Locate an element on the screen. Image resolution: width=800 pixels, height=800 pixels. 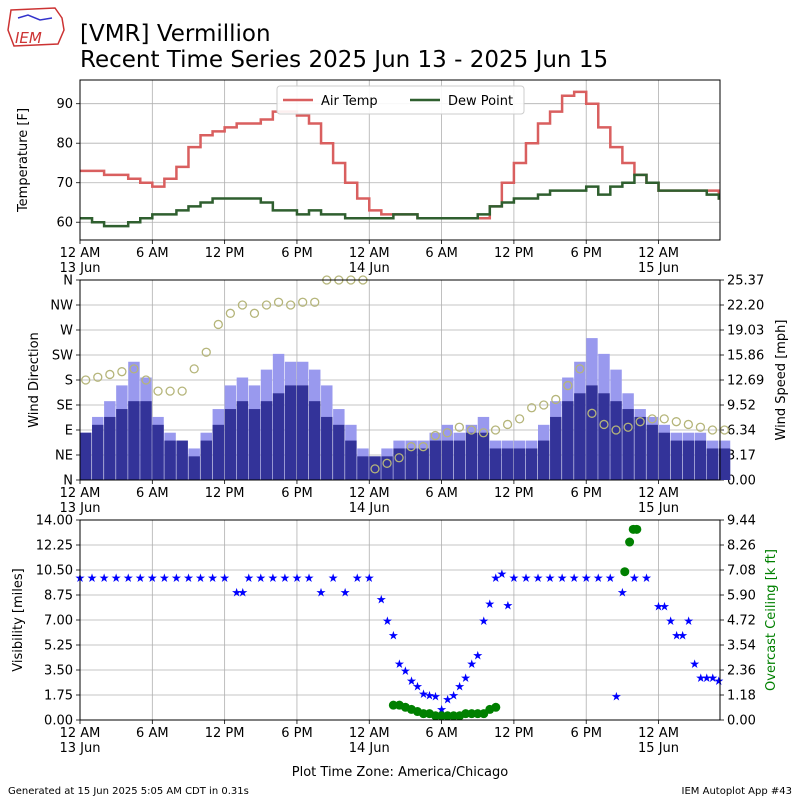
y2-tick-label: 25.37 is located at coordinates (745, 281).